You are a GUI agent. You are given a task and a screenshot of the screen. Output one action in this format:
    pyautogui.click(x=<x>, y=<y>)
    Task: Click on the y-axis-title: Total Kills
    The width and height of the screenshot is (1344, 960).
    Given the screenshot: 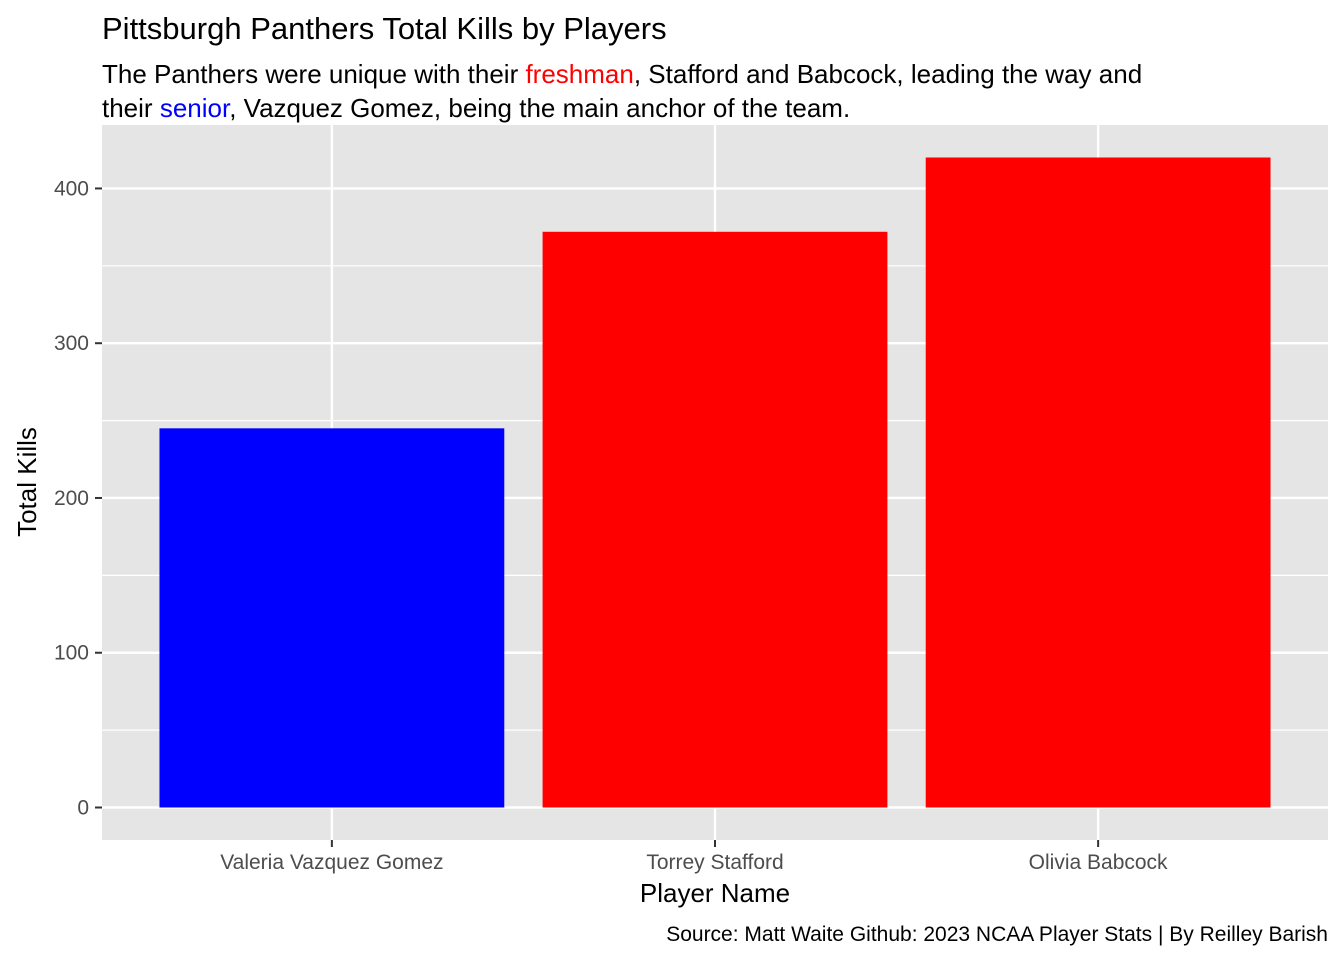 What is the action you would take?
    pyautogui.click(x=27, y=482)
    